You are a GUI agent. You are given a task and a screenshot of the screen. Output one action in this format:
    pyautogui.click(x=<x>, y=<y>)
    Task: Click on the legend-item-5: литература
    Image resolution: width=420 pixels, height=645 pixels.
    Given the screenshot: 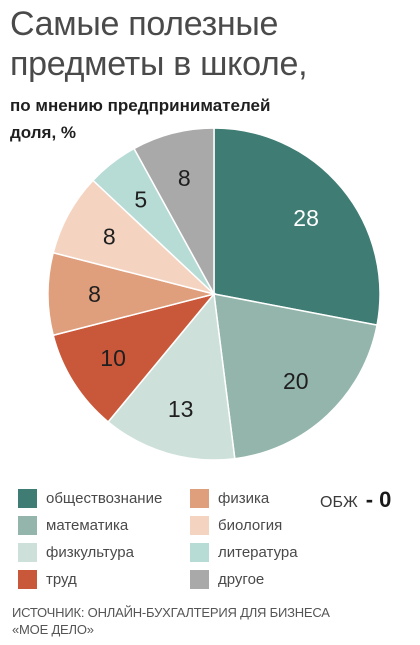 What is the action you would take?
    pyautogui.click(x=244, y=552)
    